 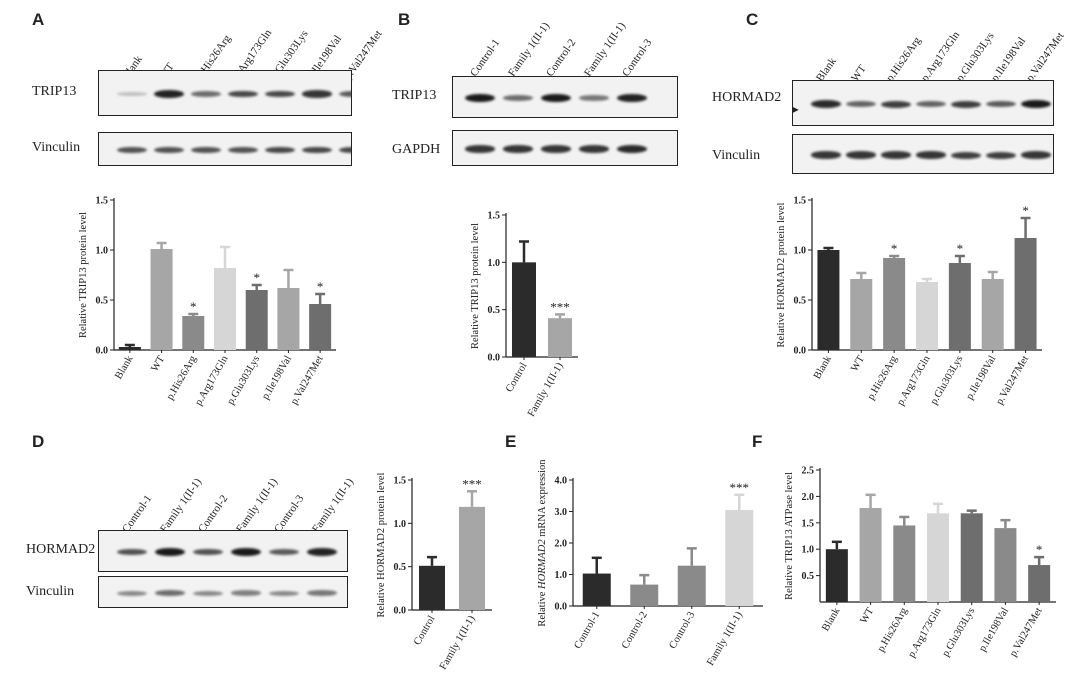 I want to click on band-arrow-icon: ►, so click(x=795, y=110).